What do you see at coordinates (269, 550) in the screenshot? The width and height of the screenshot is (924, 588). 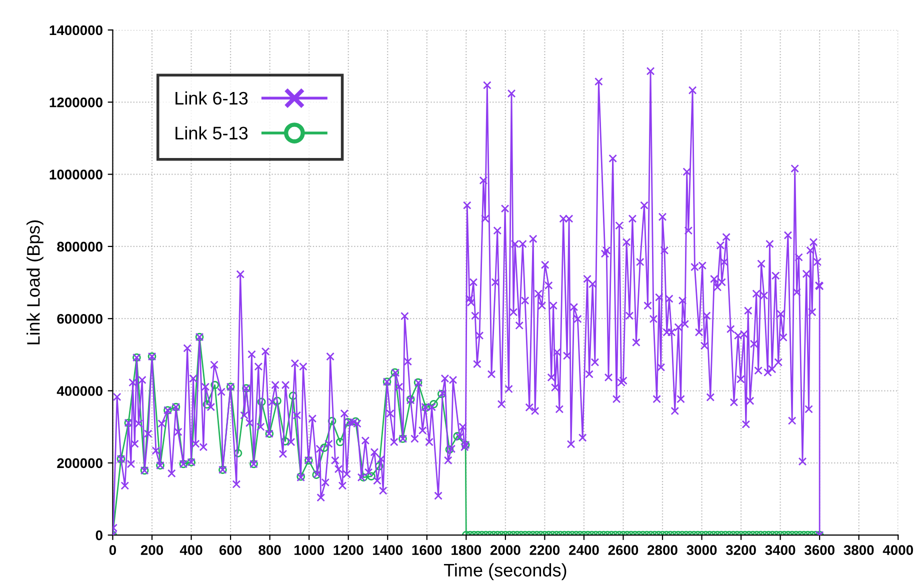 I see `x-tick-label: 800` at bounding box center [269, 550].